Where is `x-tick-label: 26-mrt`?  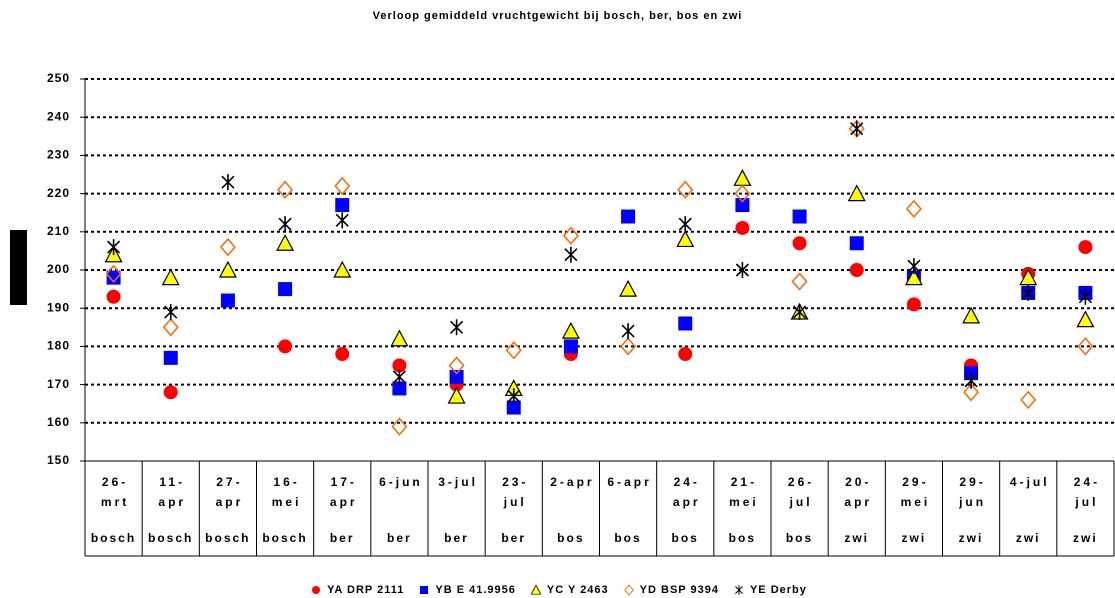
x-tick-label: 26-mrt is located at coordinates (115, 492).